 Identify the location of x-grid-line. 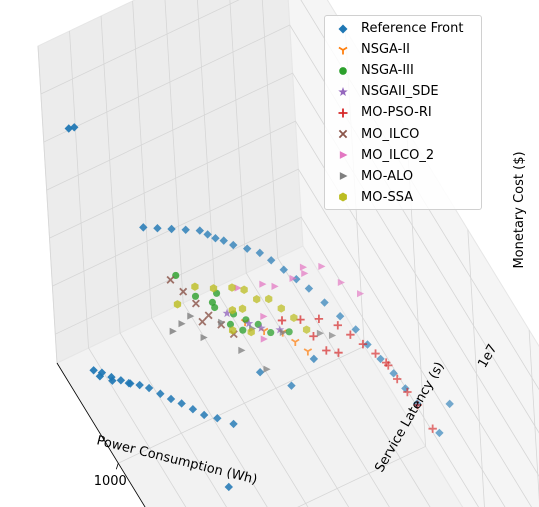
(533, 415).